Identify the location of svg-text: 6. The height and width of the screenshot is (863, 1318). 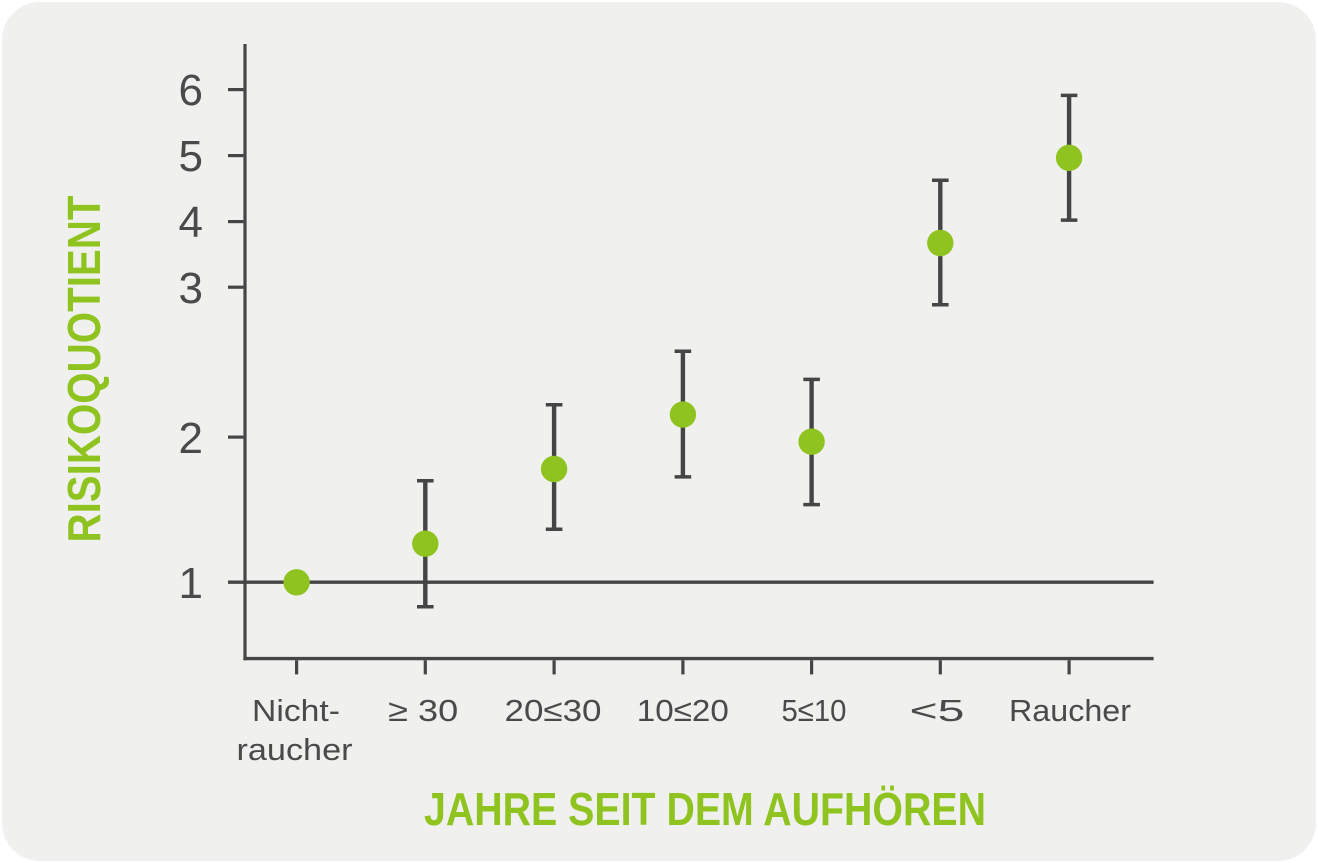
(191, 90).